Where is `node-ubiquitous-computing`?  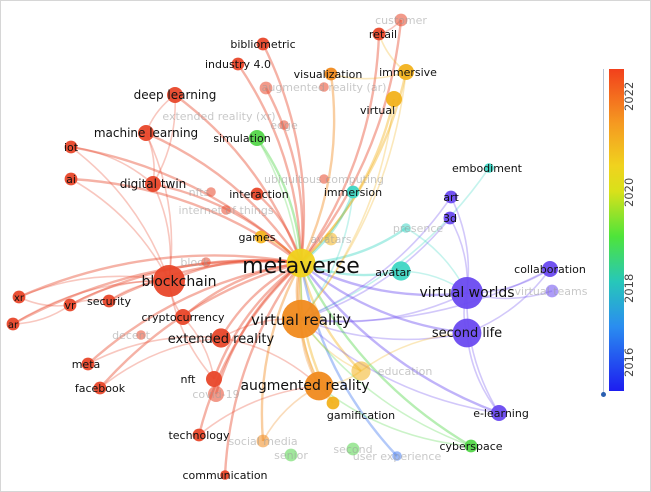
node-ubiquitous-computing is located at coordinates (324, 179).